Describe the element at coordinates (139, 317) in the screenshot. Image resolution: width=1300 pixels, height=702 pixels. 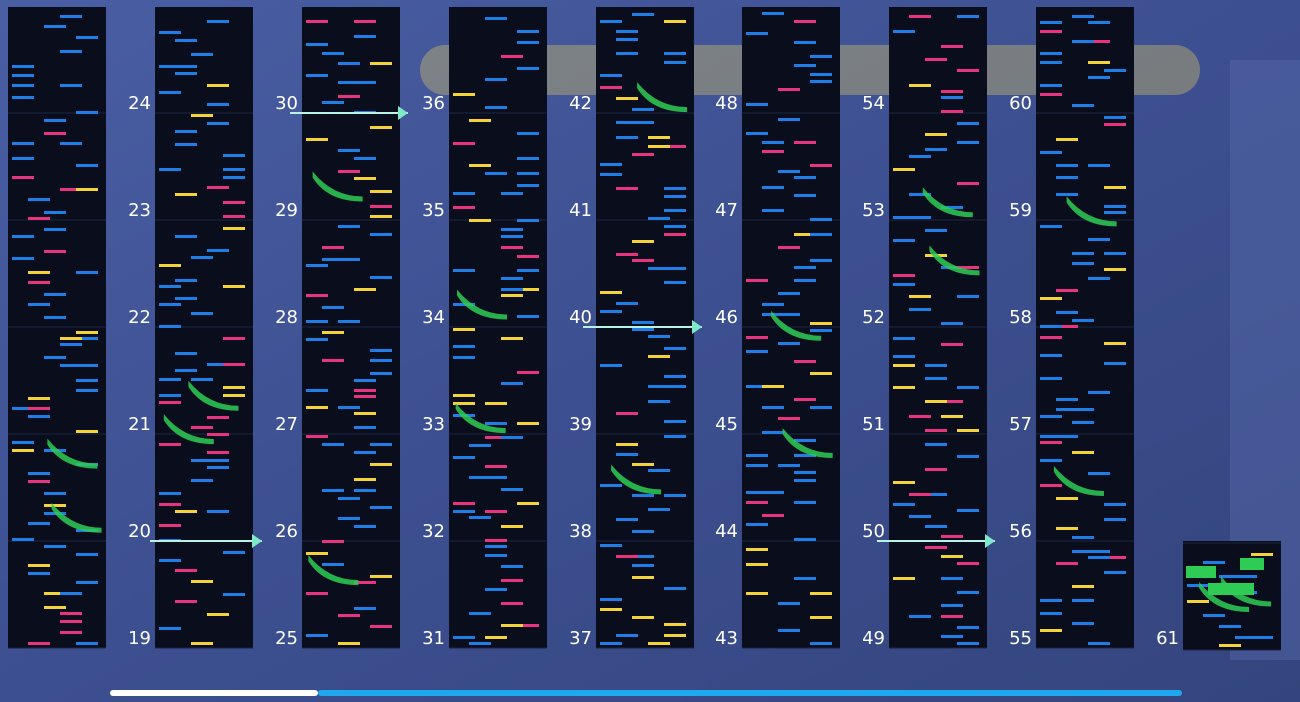
I see `measure-number: 22` at that location.